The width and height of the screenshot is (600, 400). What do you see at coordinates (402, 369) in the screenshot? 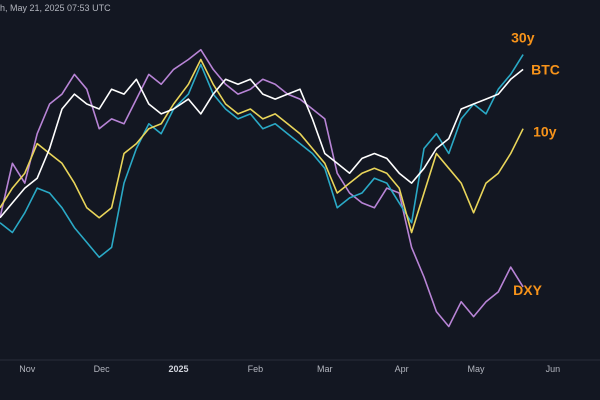
I see `x-tick-label: Apr` at bounding box center [402, 369].